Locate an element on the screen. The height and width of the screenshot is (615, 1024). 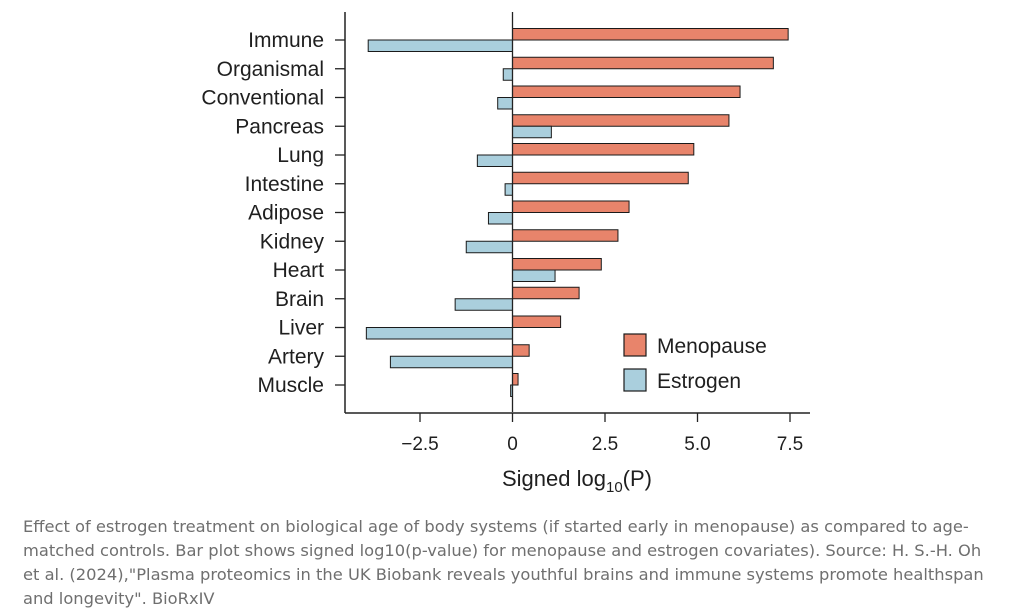
bar-menopause-heart is located at coordinates (557, 264).